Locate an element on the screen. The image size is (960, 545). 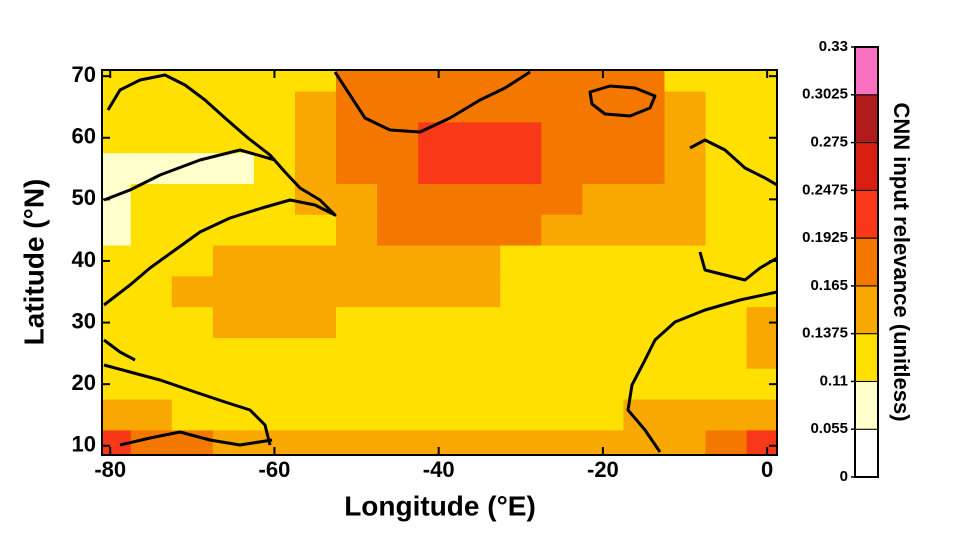
colorbar-tick-label: 0.1375 is located at coordinates (825, 333).